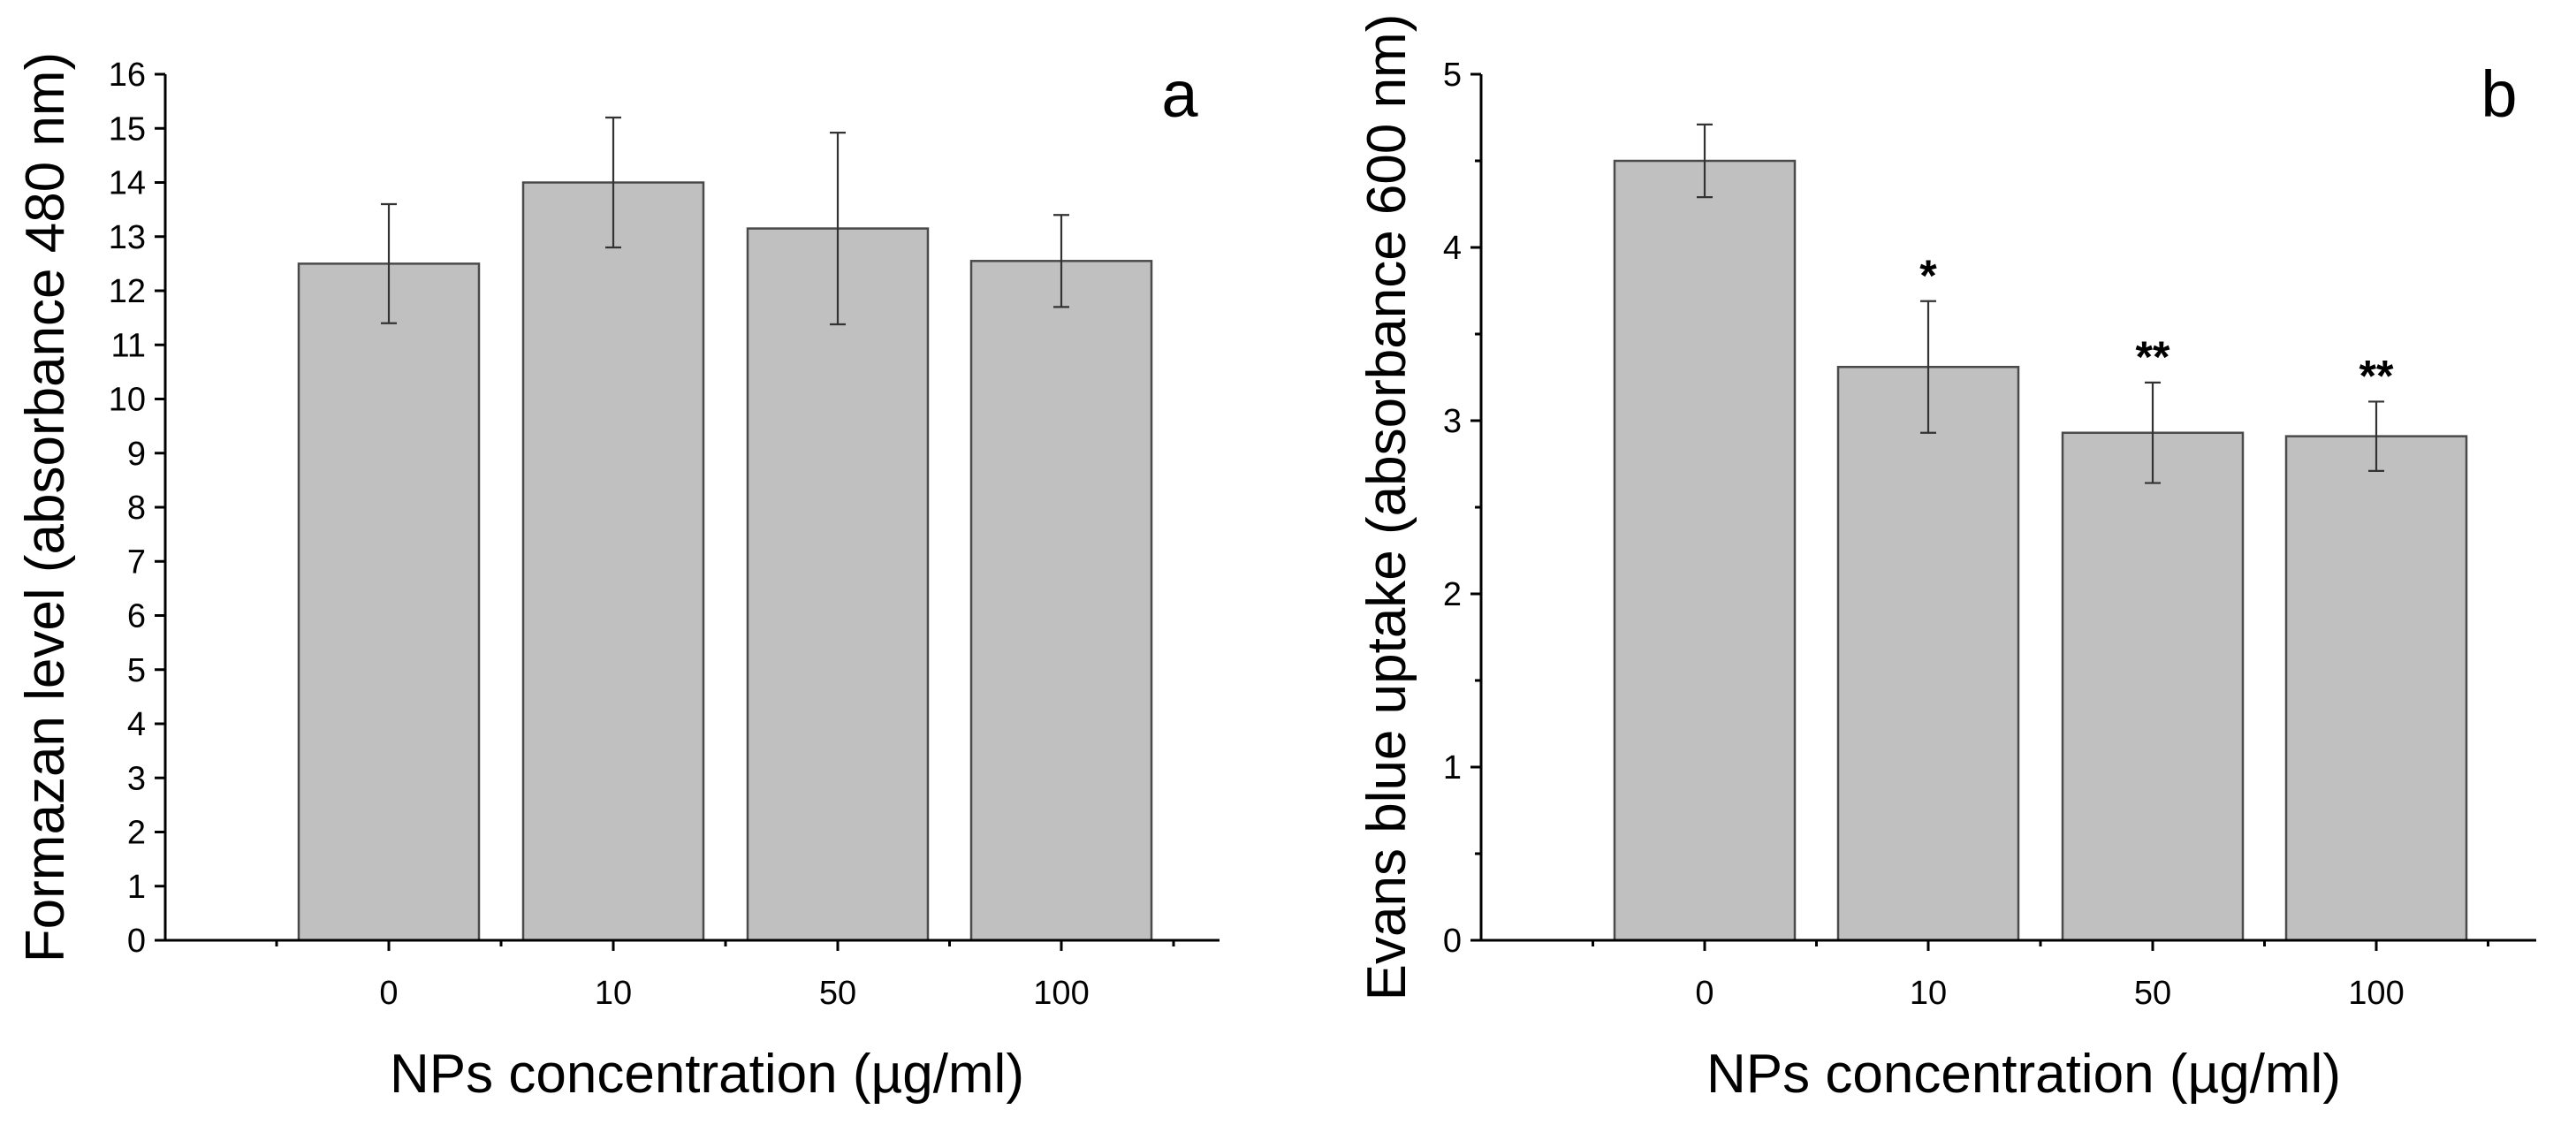 The width and height of the screenshot is (2576, 1140). What do you see at coordinates (1452, 941) in the screenshot?
I see `panel-b-y-tick-label-0: 0` at bounding box center [1452, 941].